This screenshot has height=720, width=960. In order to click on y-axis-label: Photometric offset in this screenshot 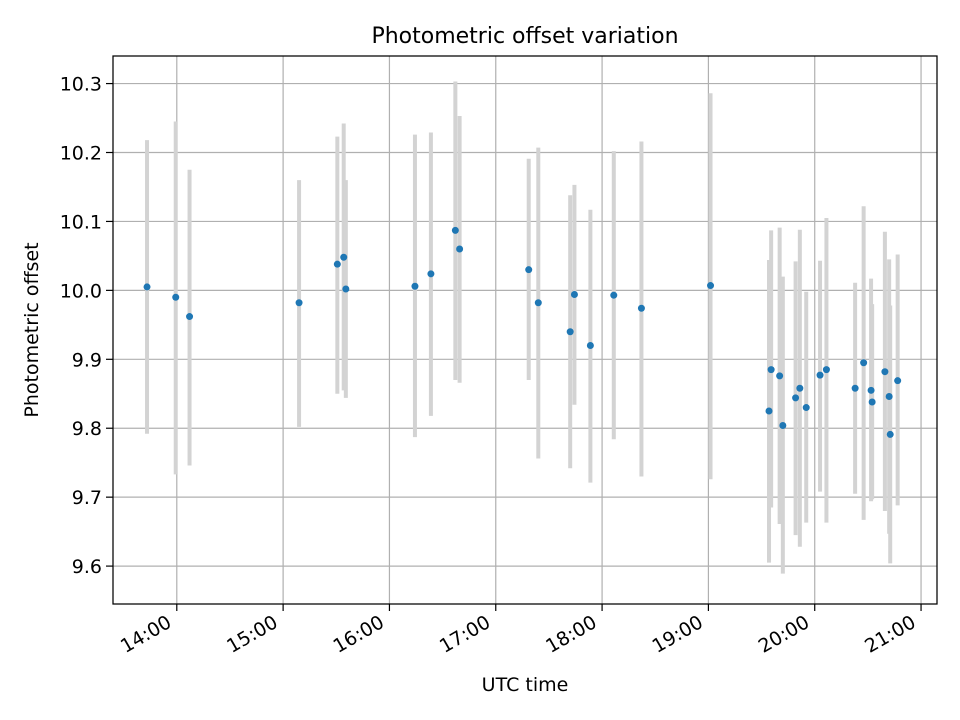, I will do `click(32, 329)`.